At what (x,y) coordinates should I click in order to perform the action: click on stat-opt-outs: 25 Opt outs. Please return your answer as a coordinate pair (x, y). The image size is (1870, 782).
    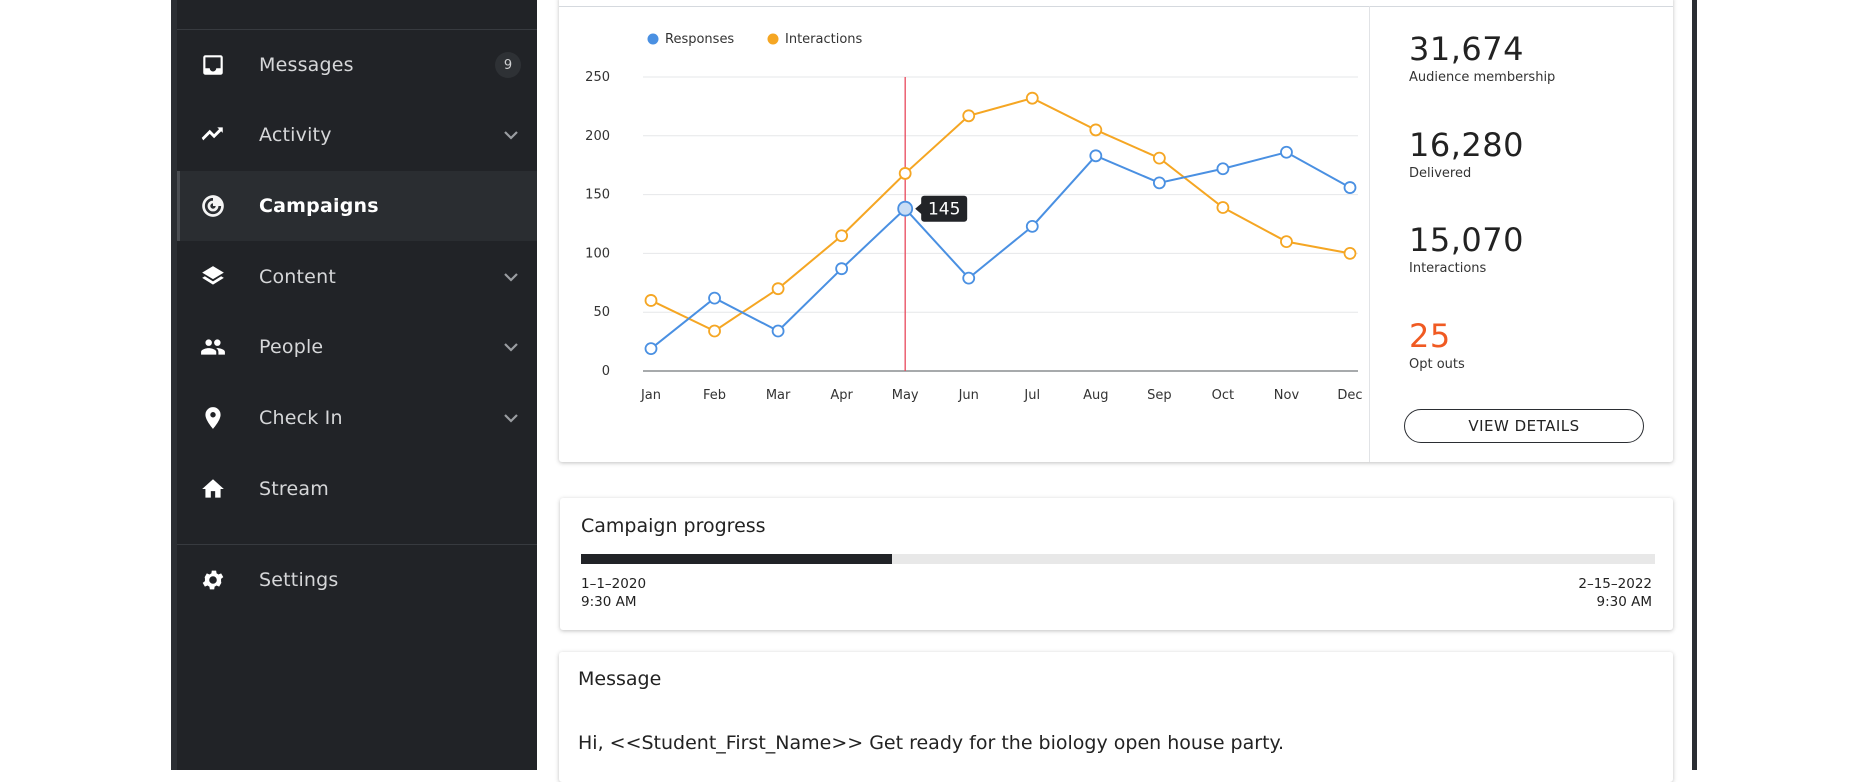
    Looking at the image, I should click on (1437, 344).